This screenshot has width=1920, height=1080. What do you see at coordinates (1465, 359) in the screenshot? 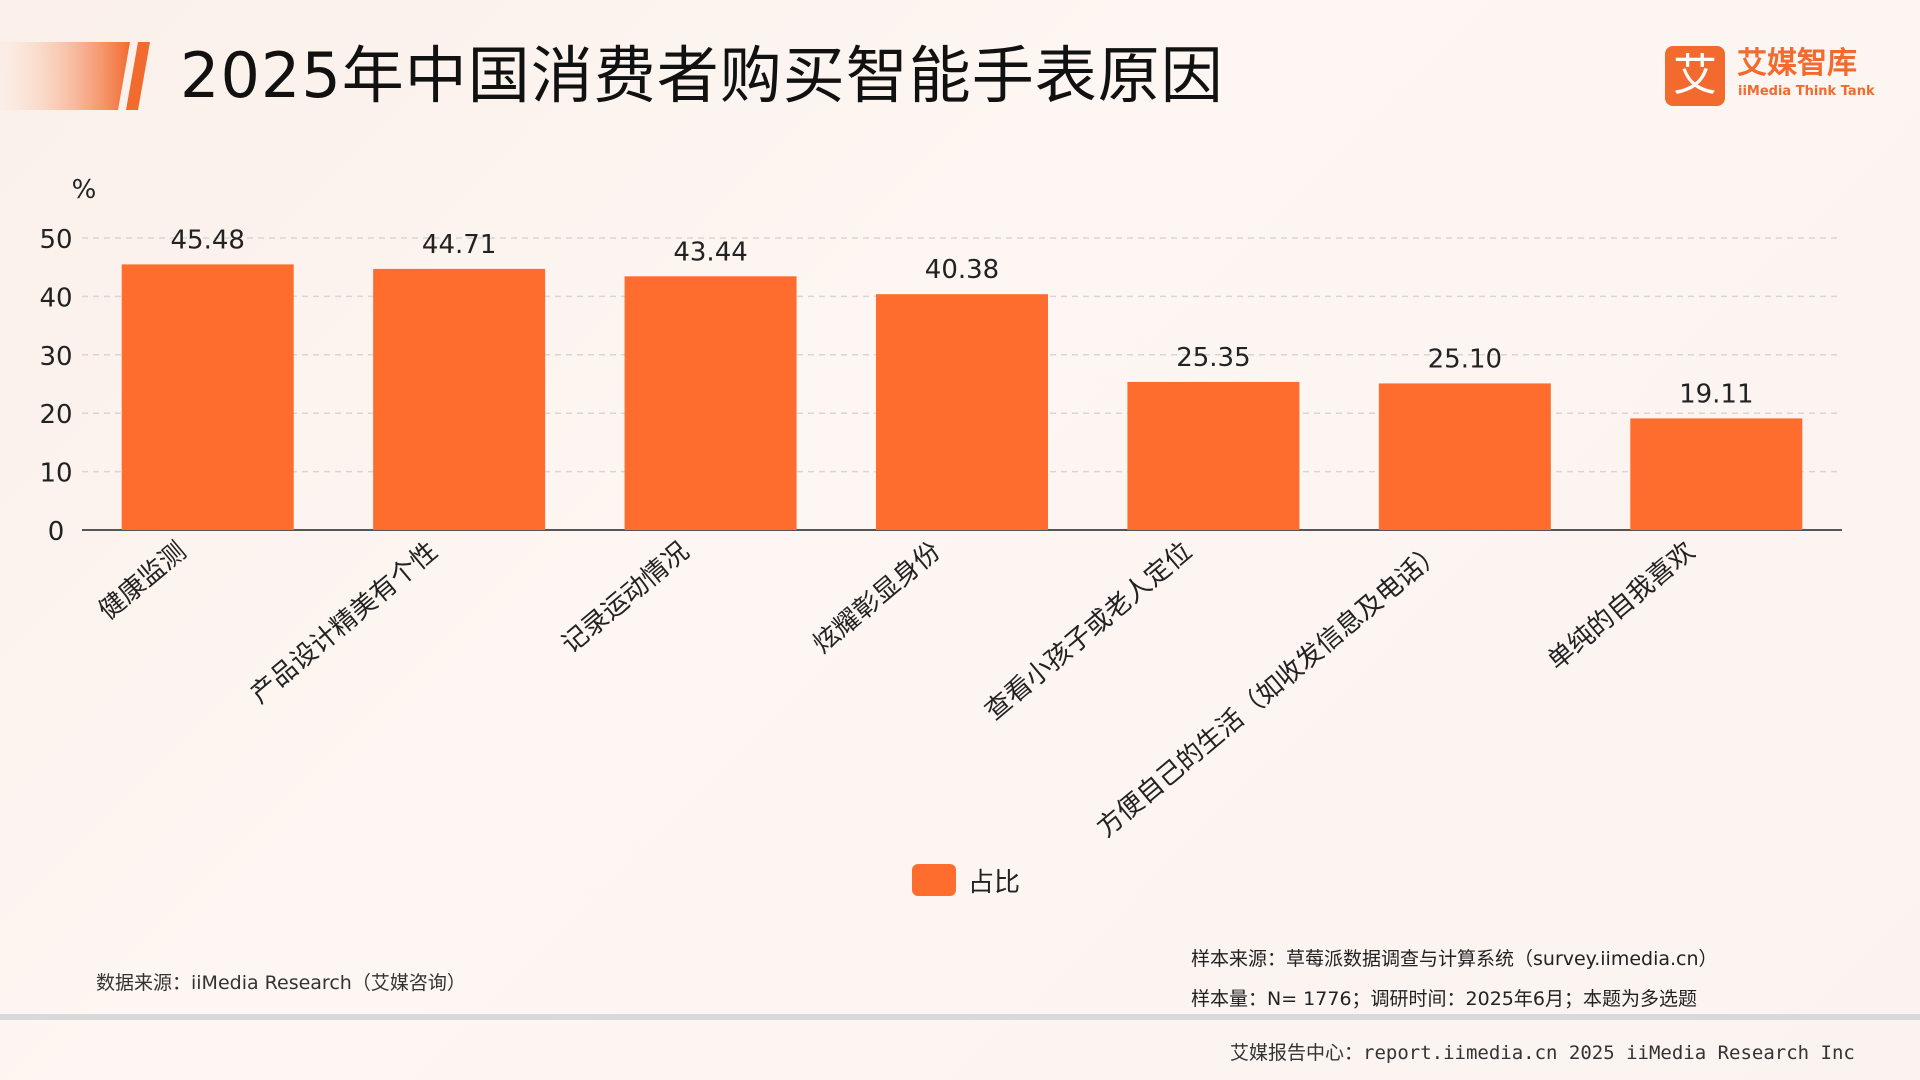
I see `data-label: 25.10` at bounding box center [1465, 359].